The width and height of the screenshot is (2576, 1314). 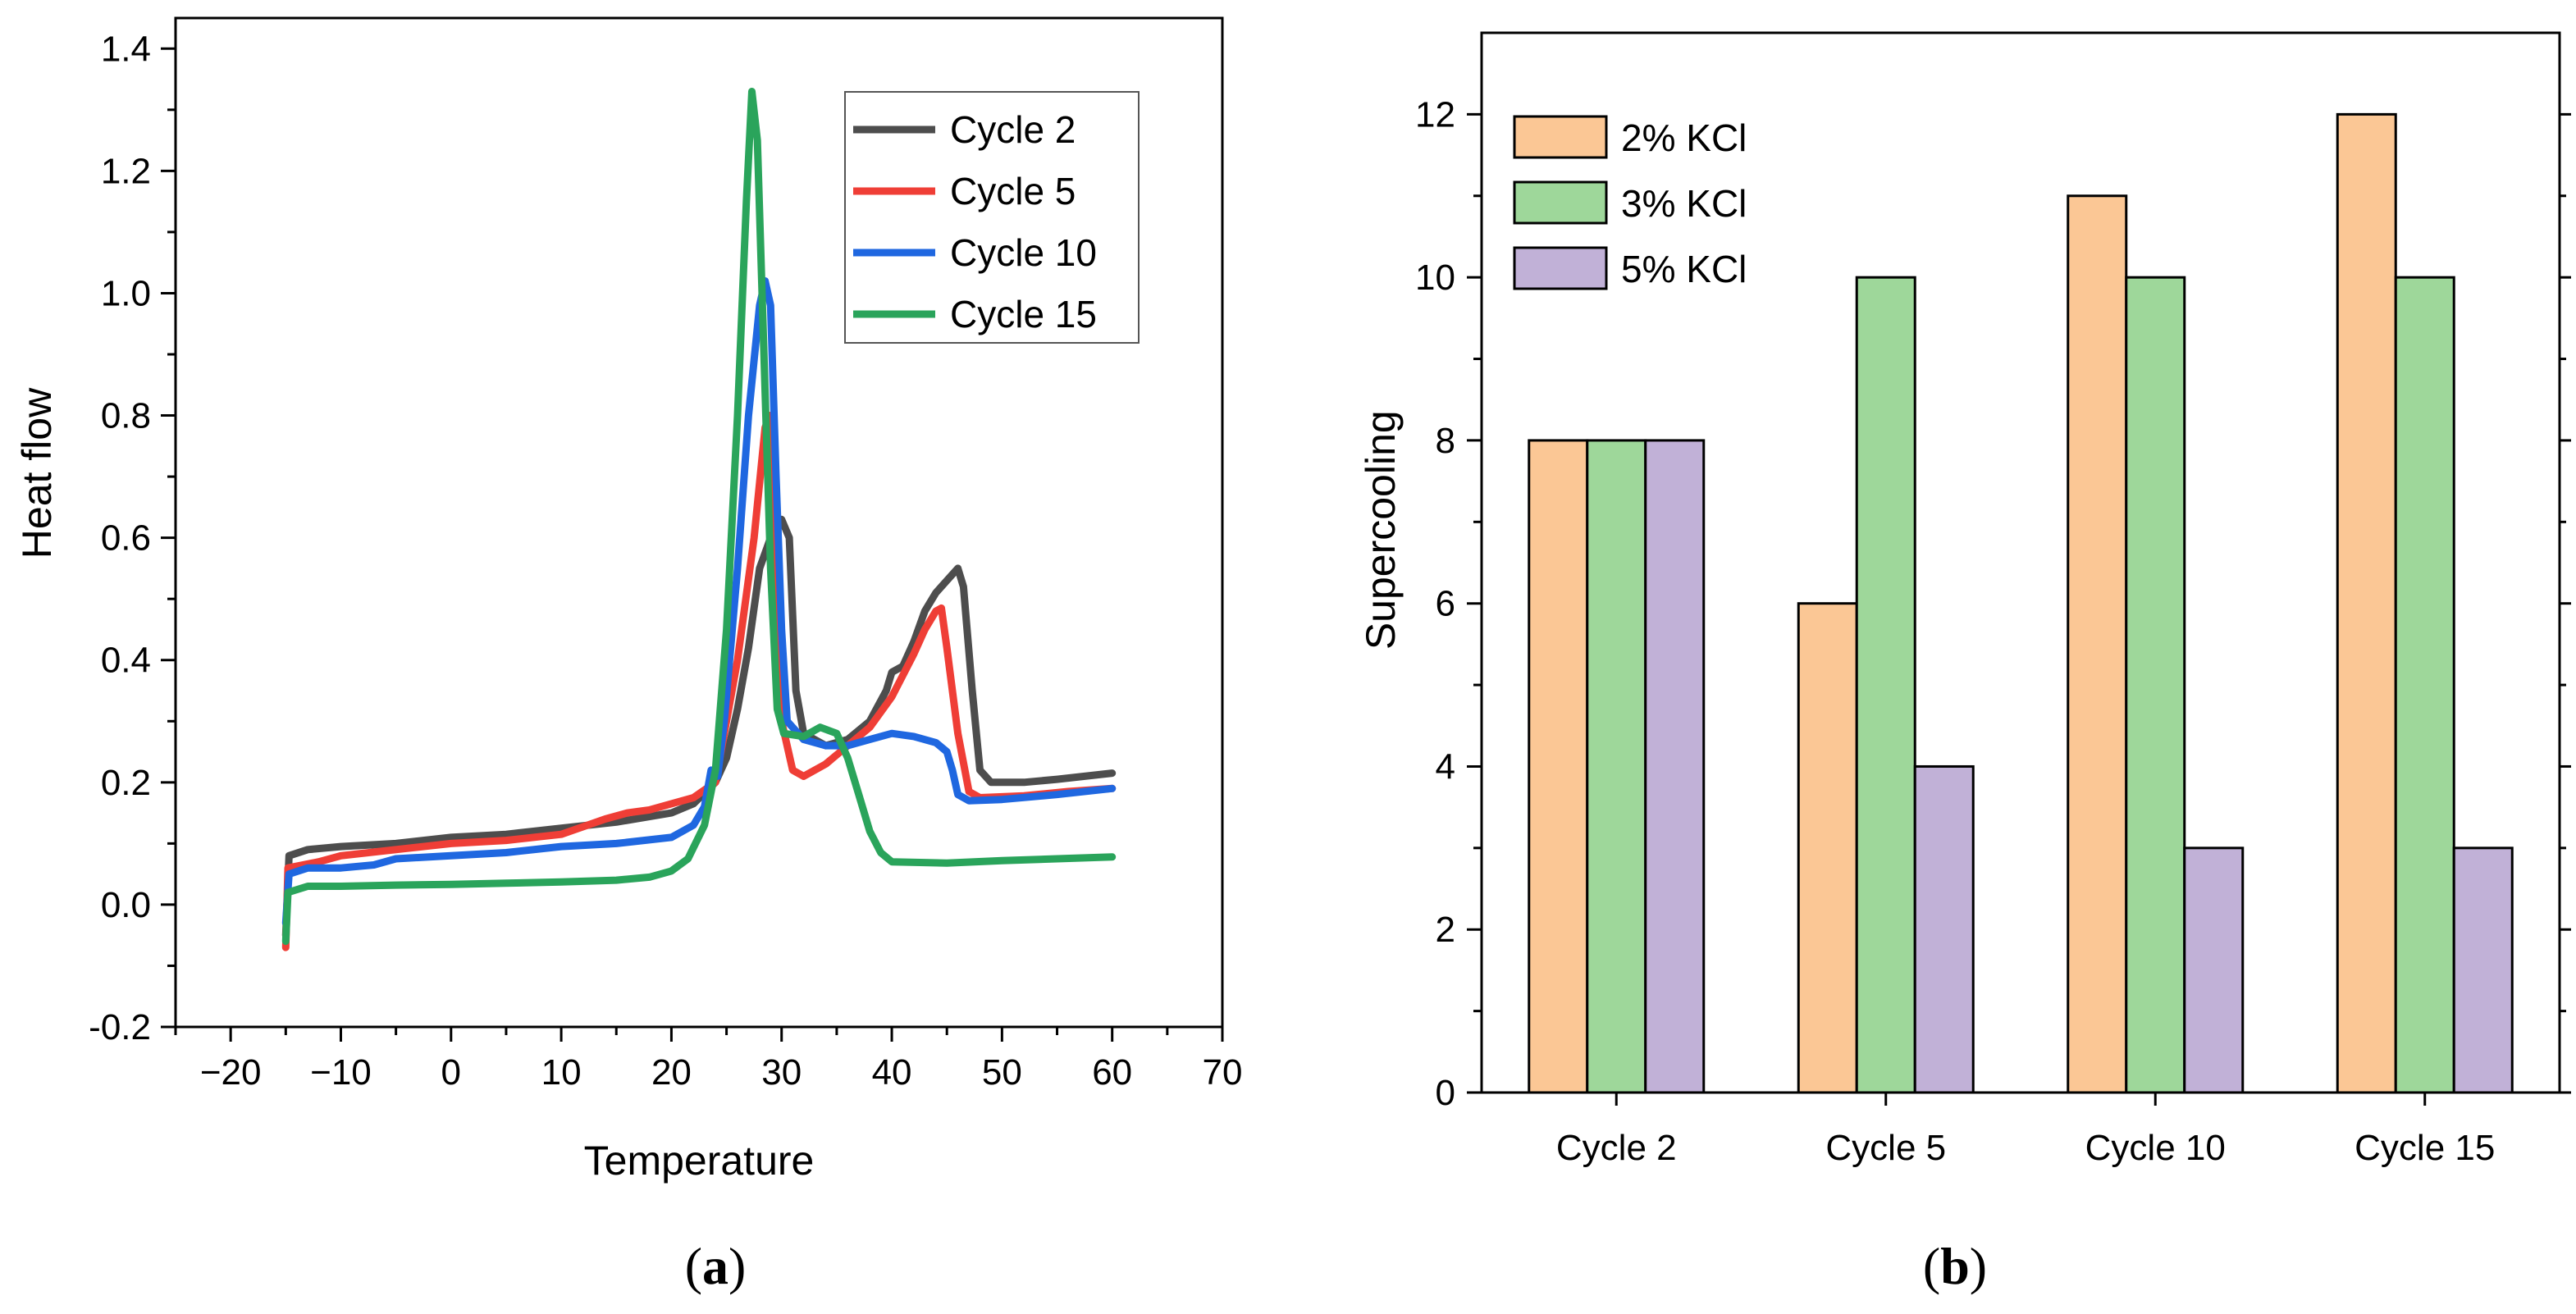 I want to click on panel-label-b: (b), so click(x=1955, y=1266).